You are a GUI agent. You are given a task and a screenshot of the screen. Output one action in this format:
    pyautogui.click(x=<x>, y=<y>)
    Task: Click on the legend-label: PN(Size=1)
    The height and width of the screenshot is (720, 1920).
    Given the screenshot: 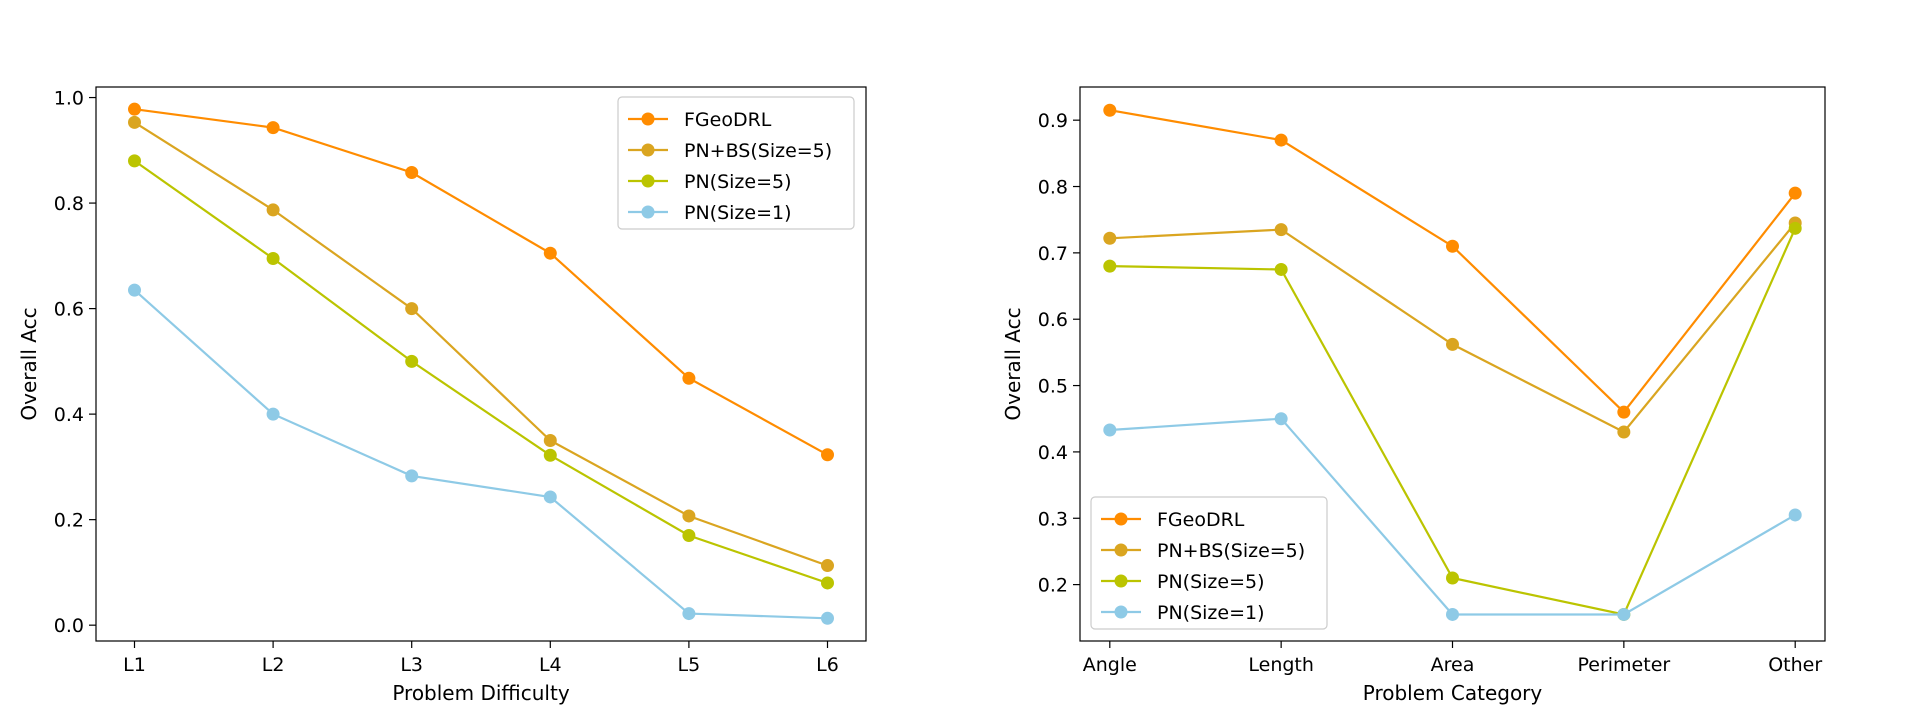 What is the action you would take?
    pyautogui.click(x=1211, y=613)
    